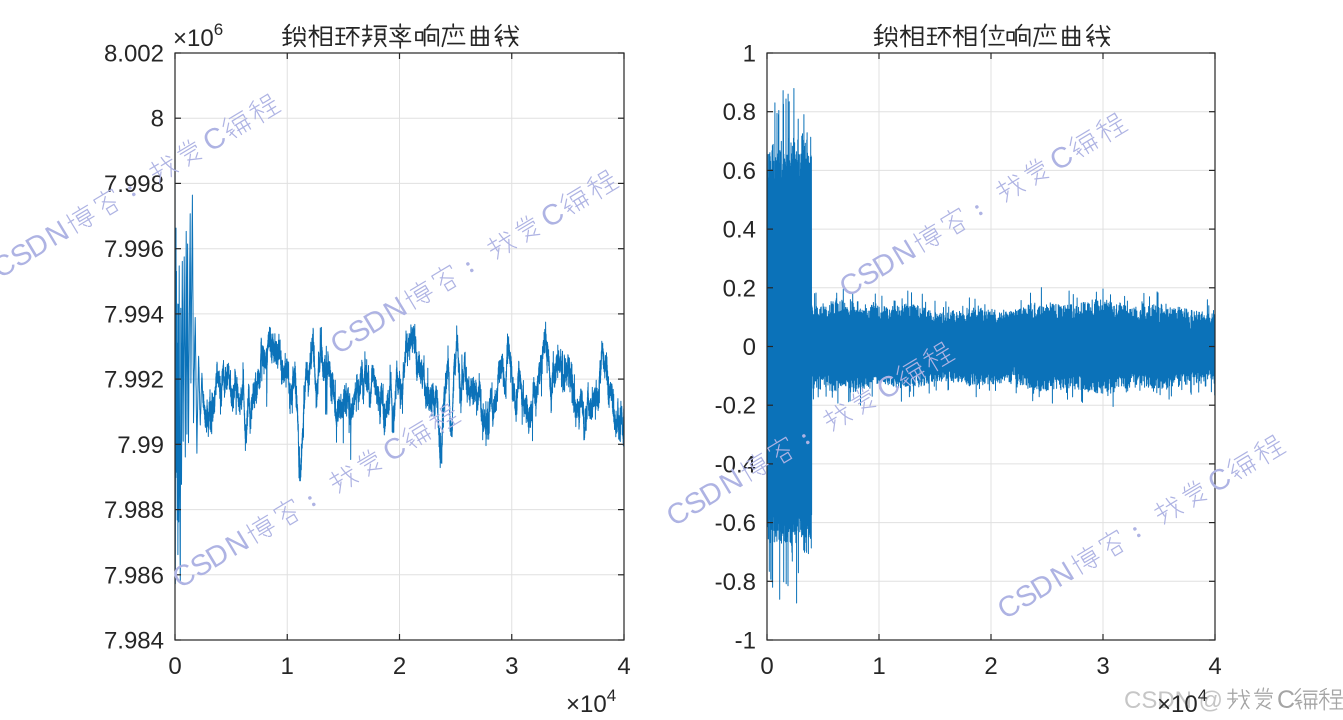  Describe the element at coordinates (745, 641) in the screenshot. I see `svg-text: -1` at that location.